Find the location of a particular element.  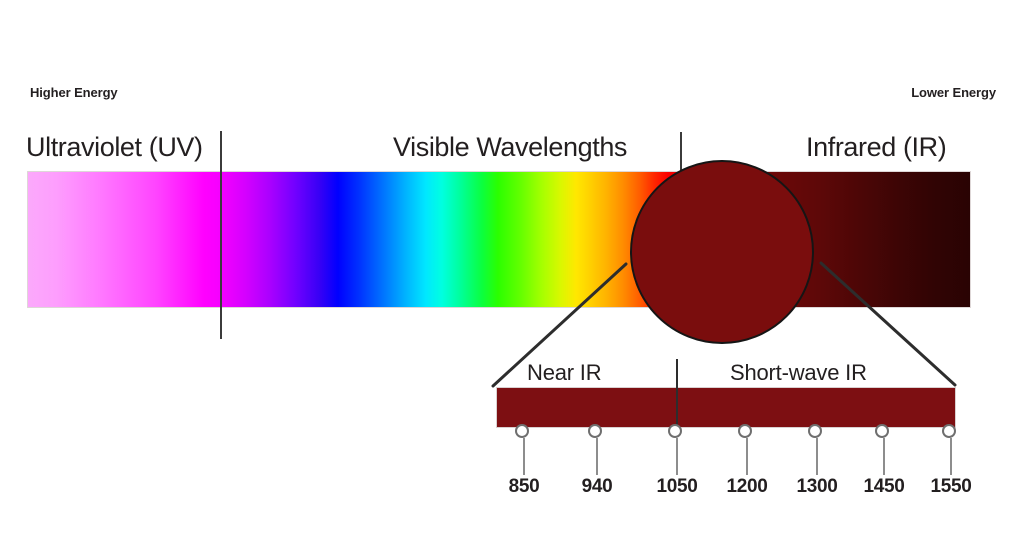

detail-band-title-near-ir: Near IR is located at coordinates (564, 372).